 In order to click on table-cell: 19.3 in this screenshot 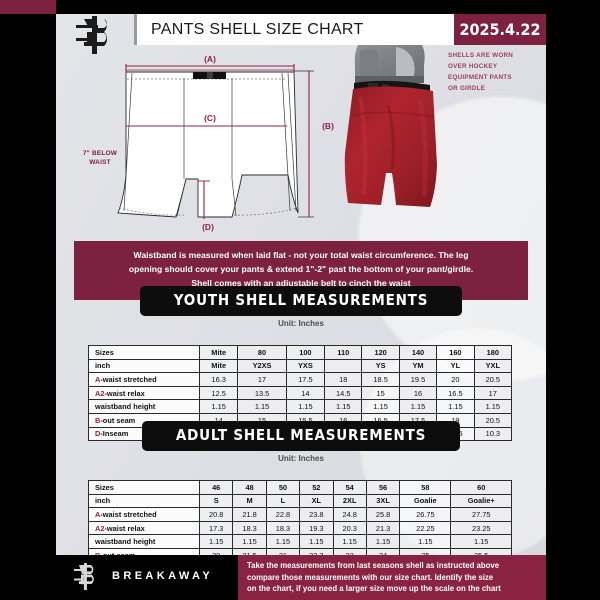, I will do `click(316, 528)`.